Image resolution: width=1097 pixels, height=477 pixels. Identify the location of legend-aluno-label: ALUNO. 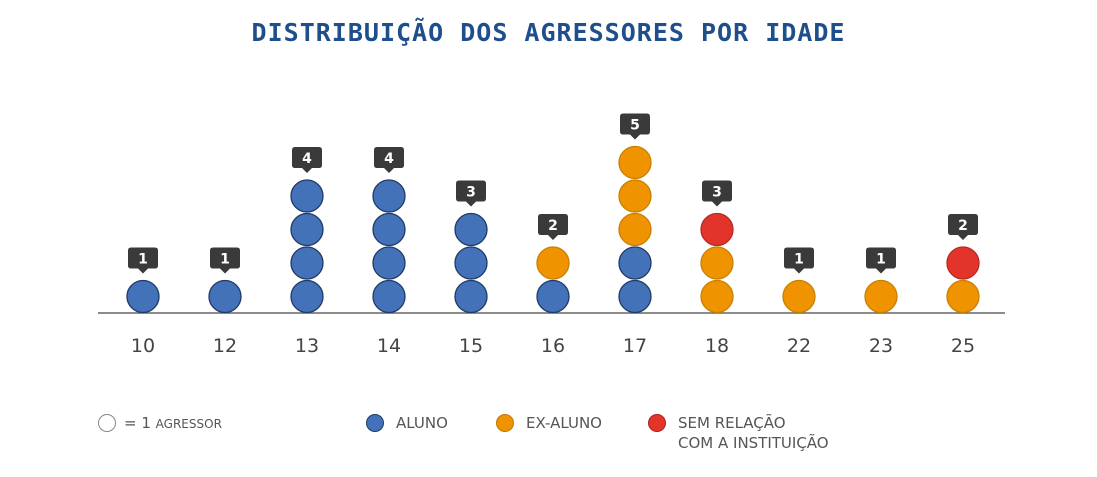
(422, 423).